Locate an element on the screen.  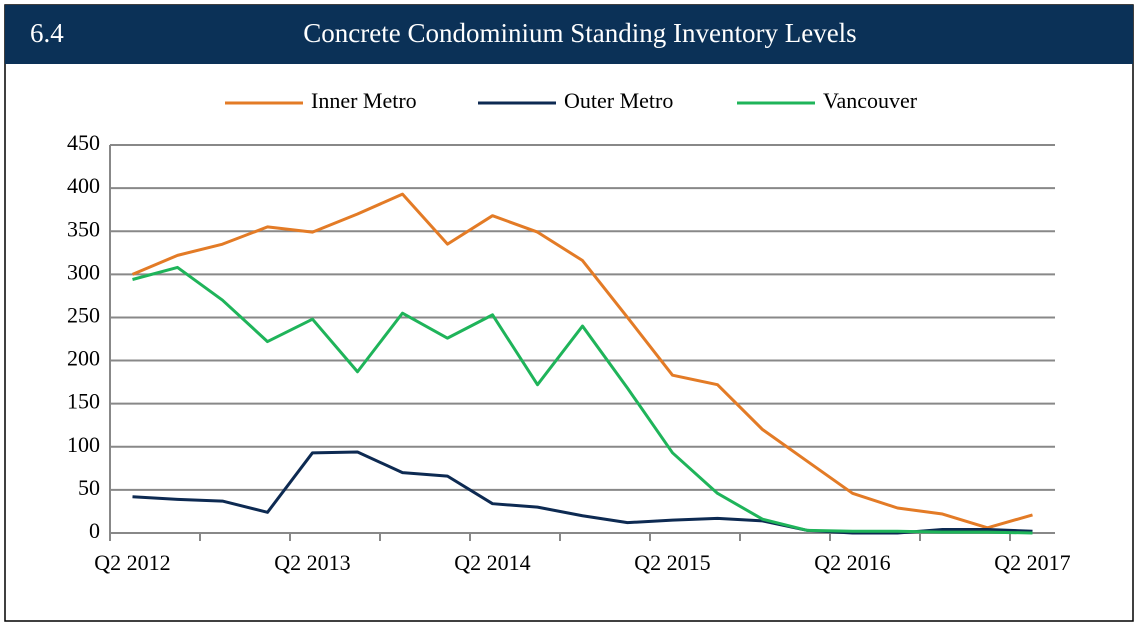
figure-number: 6.4 is located at coordinates (47, 33).